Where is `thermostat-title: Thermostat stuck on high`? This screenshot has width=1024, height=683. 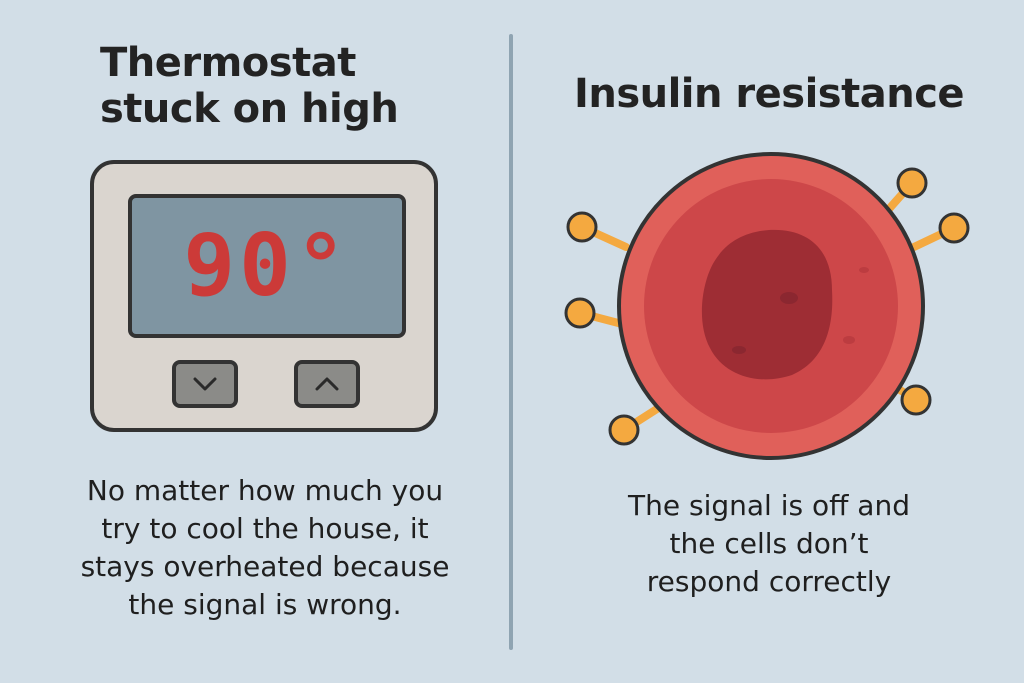
thermostat-title: Thermostat stuck on high is located at coordinates (270, 86).